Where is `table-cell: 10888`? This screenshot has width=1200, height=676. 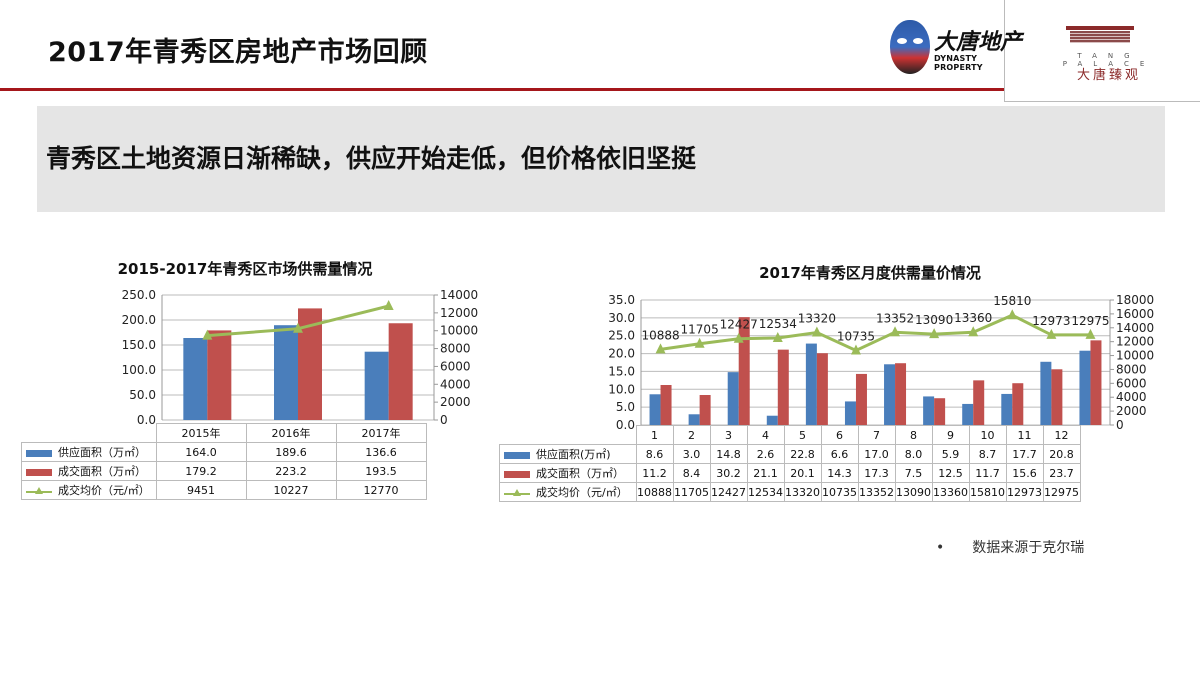 table-cell: 10888 is located at coordinates (654, 492).